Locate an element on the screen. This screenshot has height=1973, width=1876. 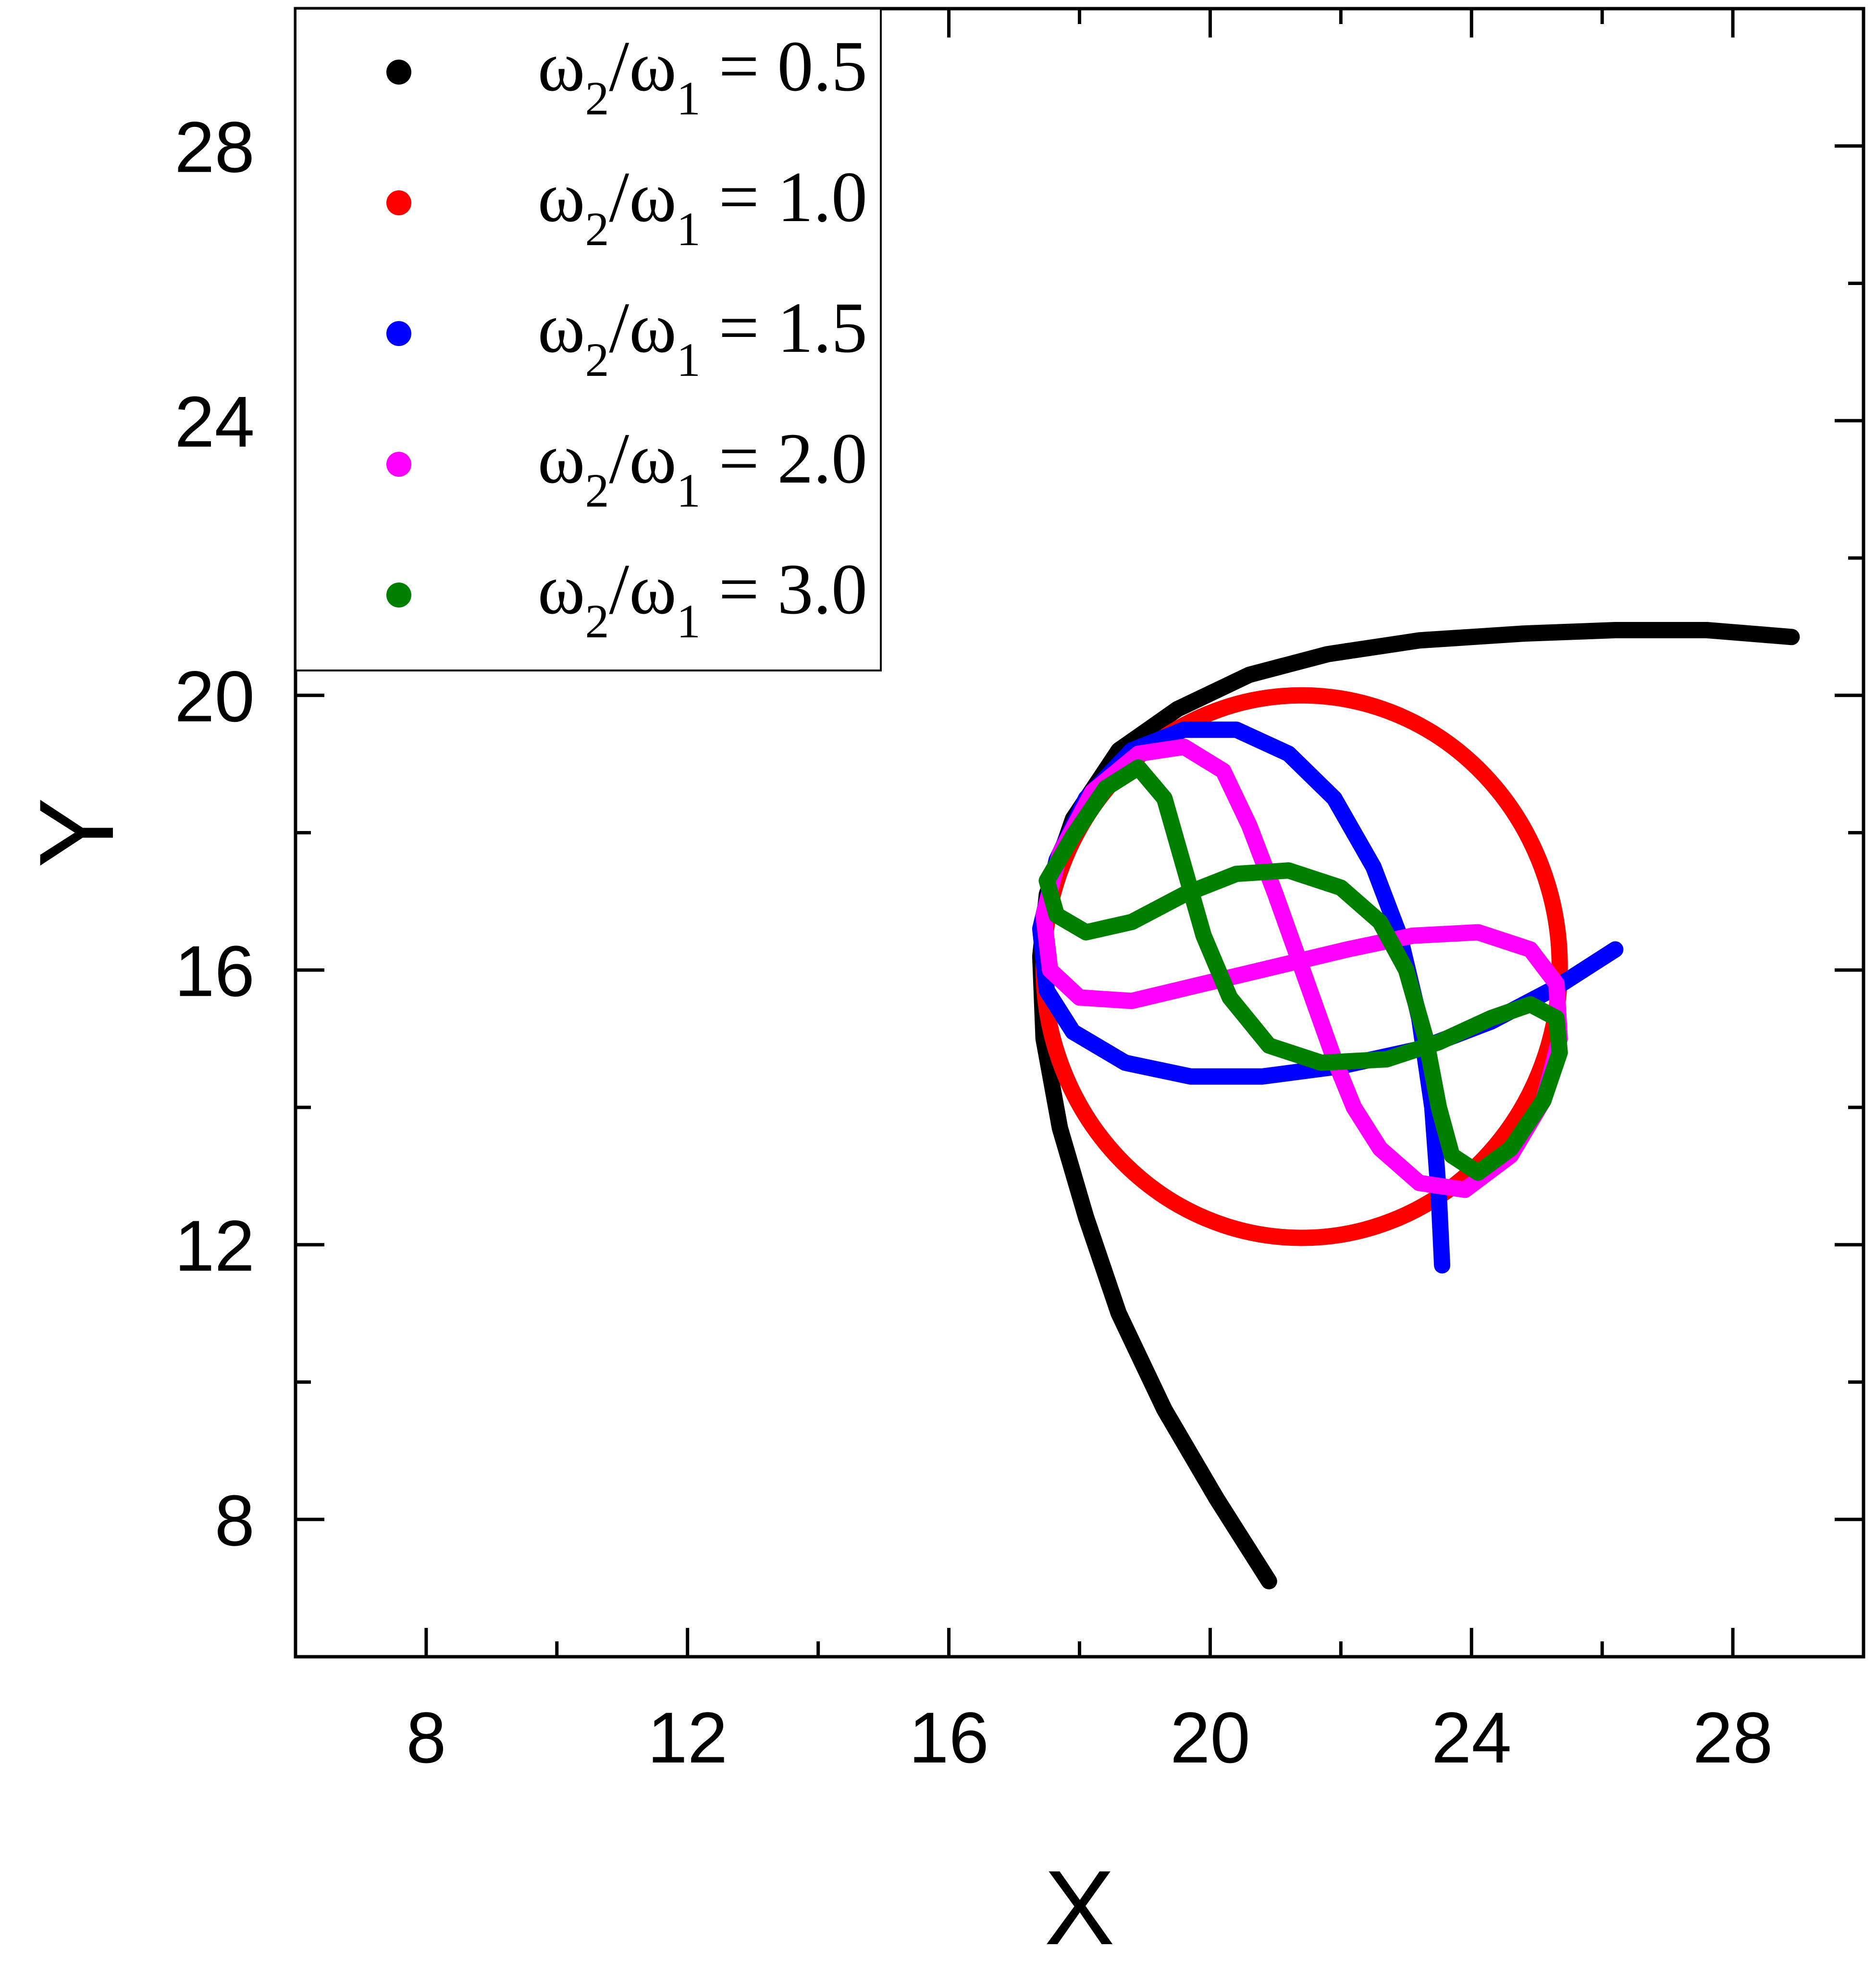
legend-label: ω2/ω1 = 1.5 is located at coordinates (702, 337).